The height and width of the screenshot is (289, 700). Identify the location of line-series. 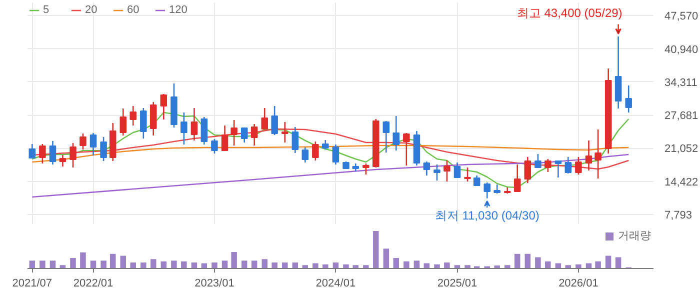
(331, 176).